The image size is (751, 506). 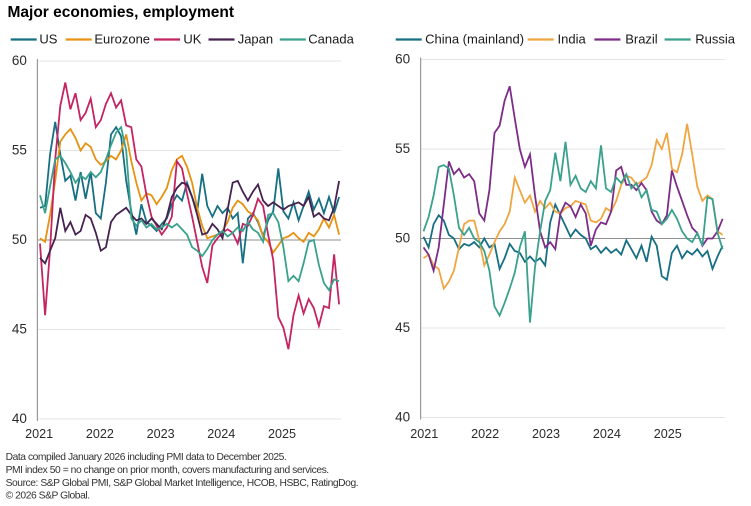 I want to click on svg-text: Russia, so click(x=715, y=38).